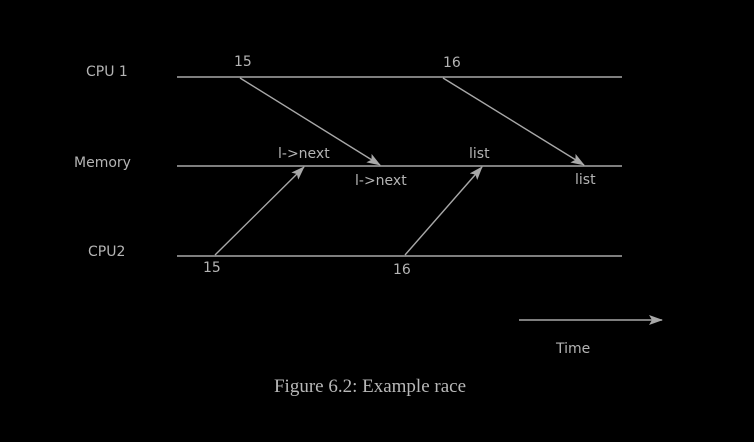 Image resolution: width=754 pixels, height=442 pixels. I want to click on arrow-cpu2-16-to-memory, so click(443, 211).